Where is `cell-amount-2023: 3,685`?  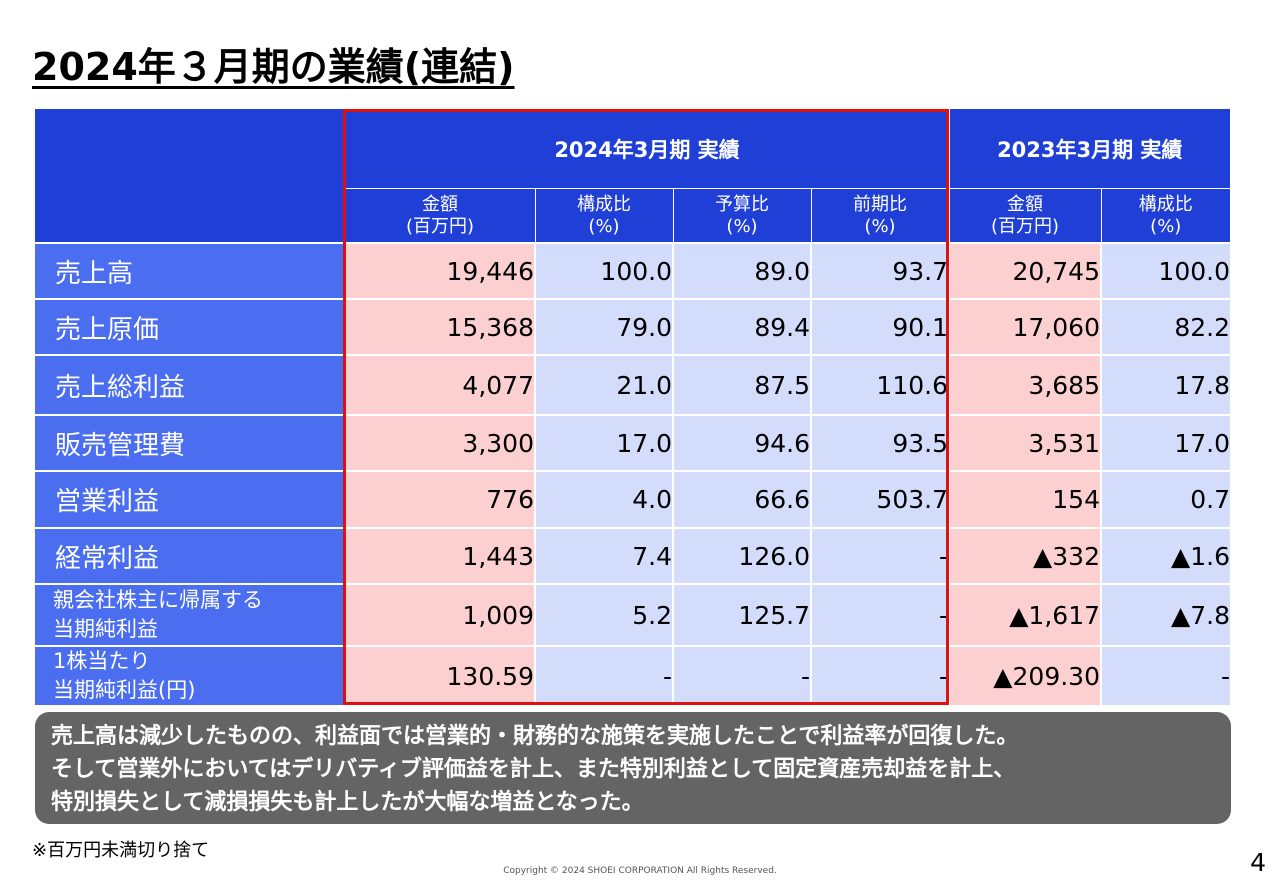 cell-amount-2023: 3,685 is located at coordinates (1024, 384).